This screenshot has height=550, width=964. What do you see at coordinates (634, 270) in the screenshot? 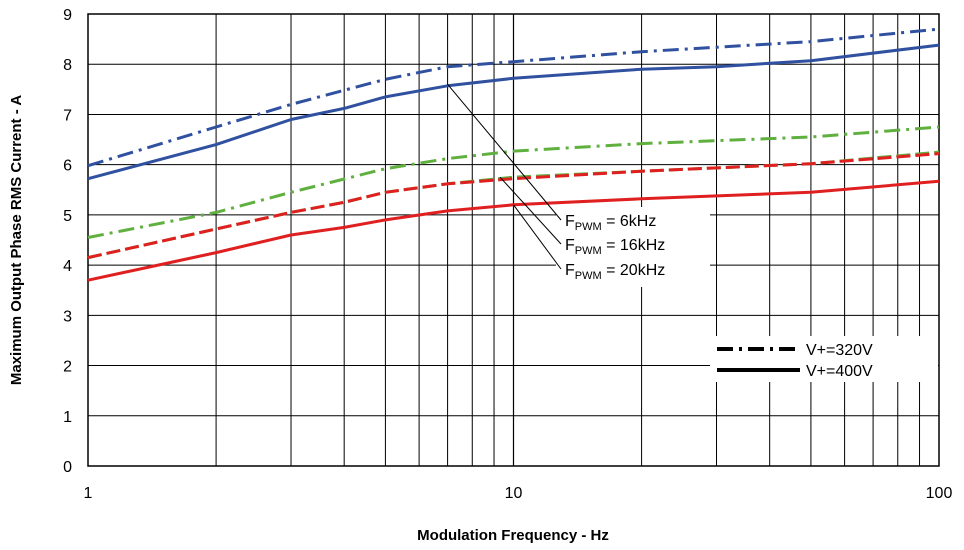
I see `annotation-rest: = 20kHz` at bounding box center [634, 270].